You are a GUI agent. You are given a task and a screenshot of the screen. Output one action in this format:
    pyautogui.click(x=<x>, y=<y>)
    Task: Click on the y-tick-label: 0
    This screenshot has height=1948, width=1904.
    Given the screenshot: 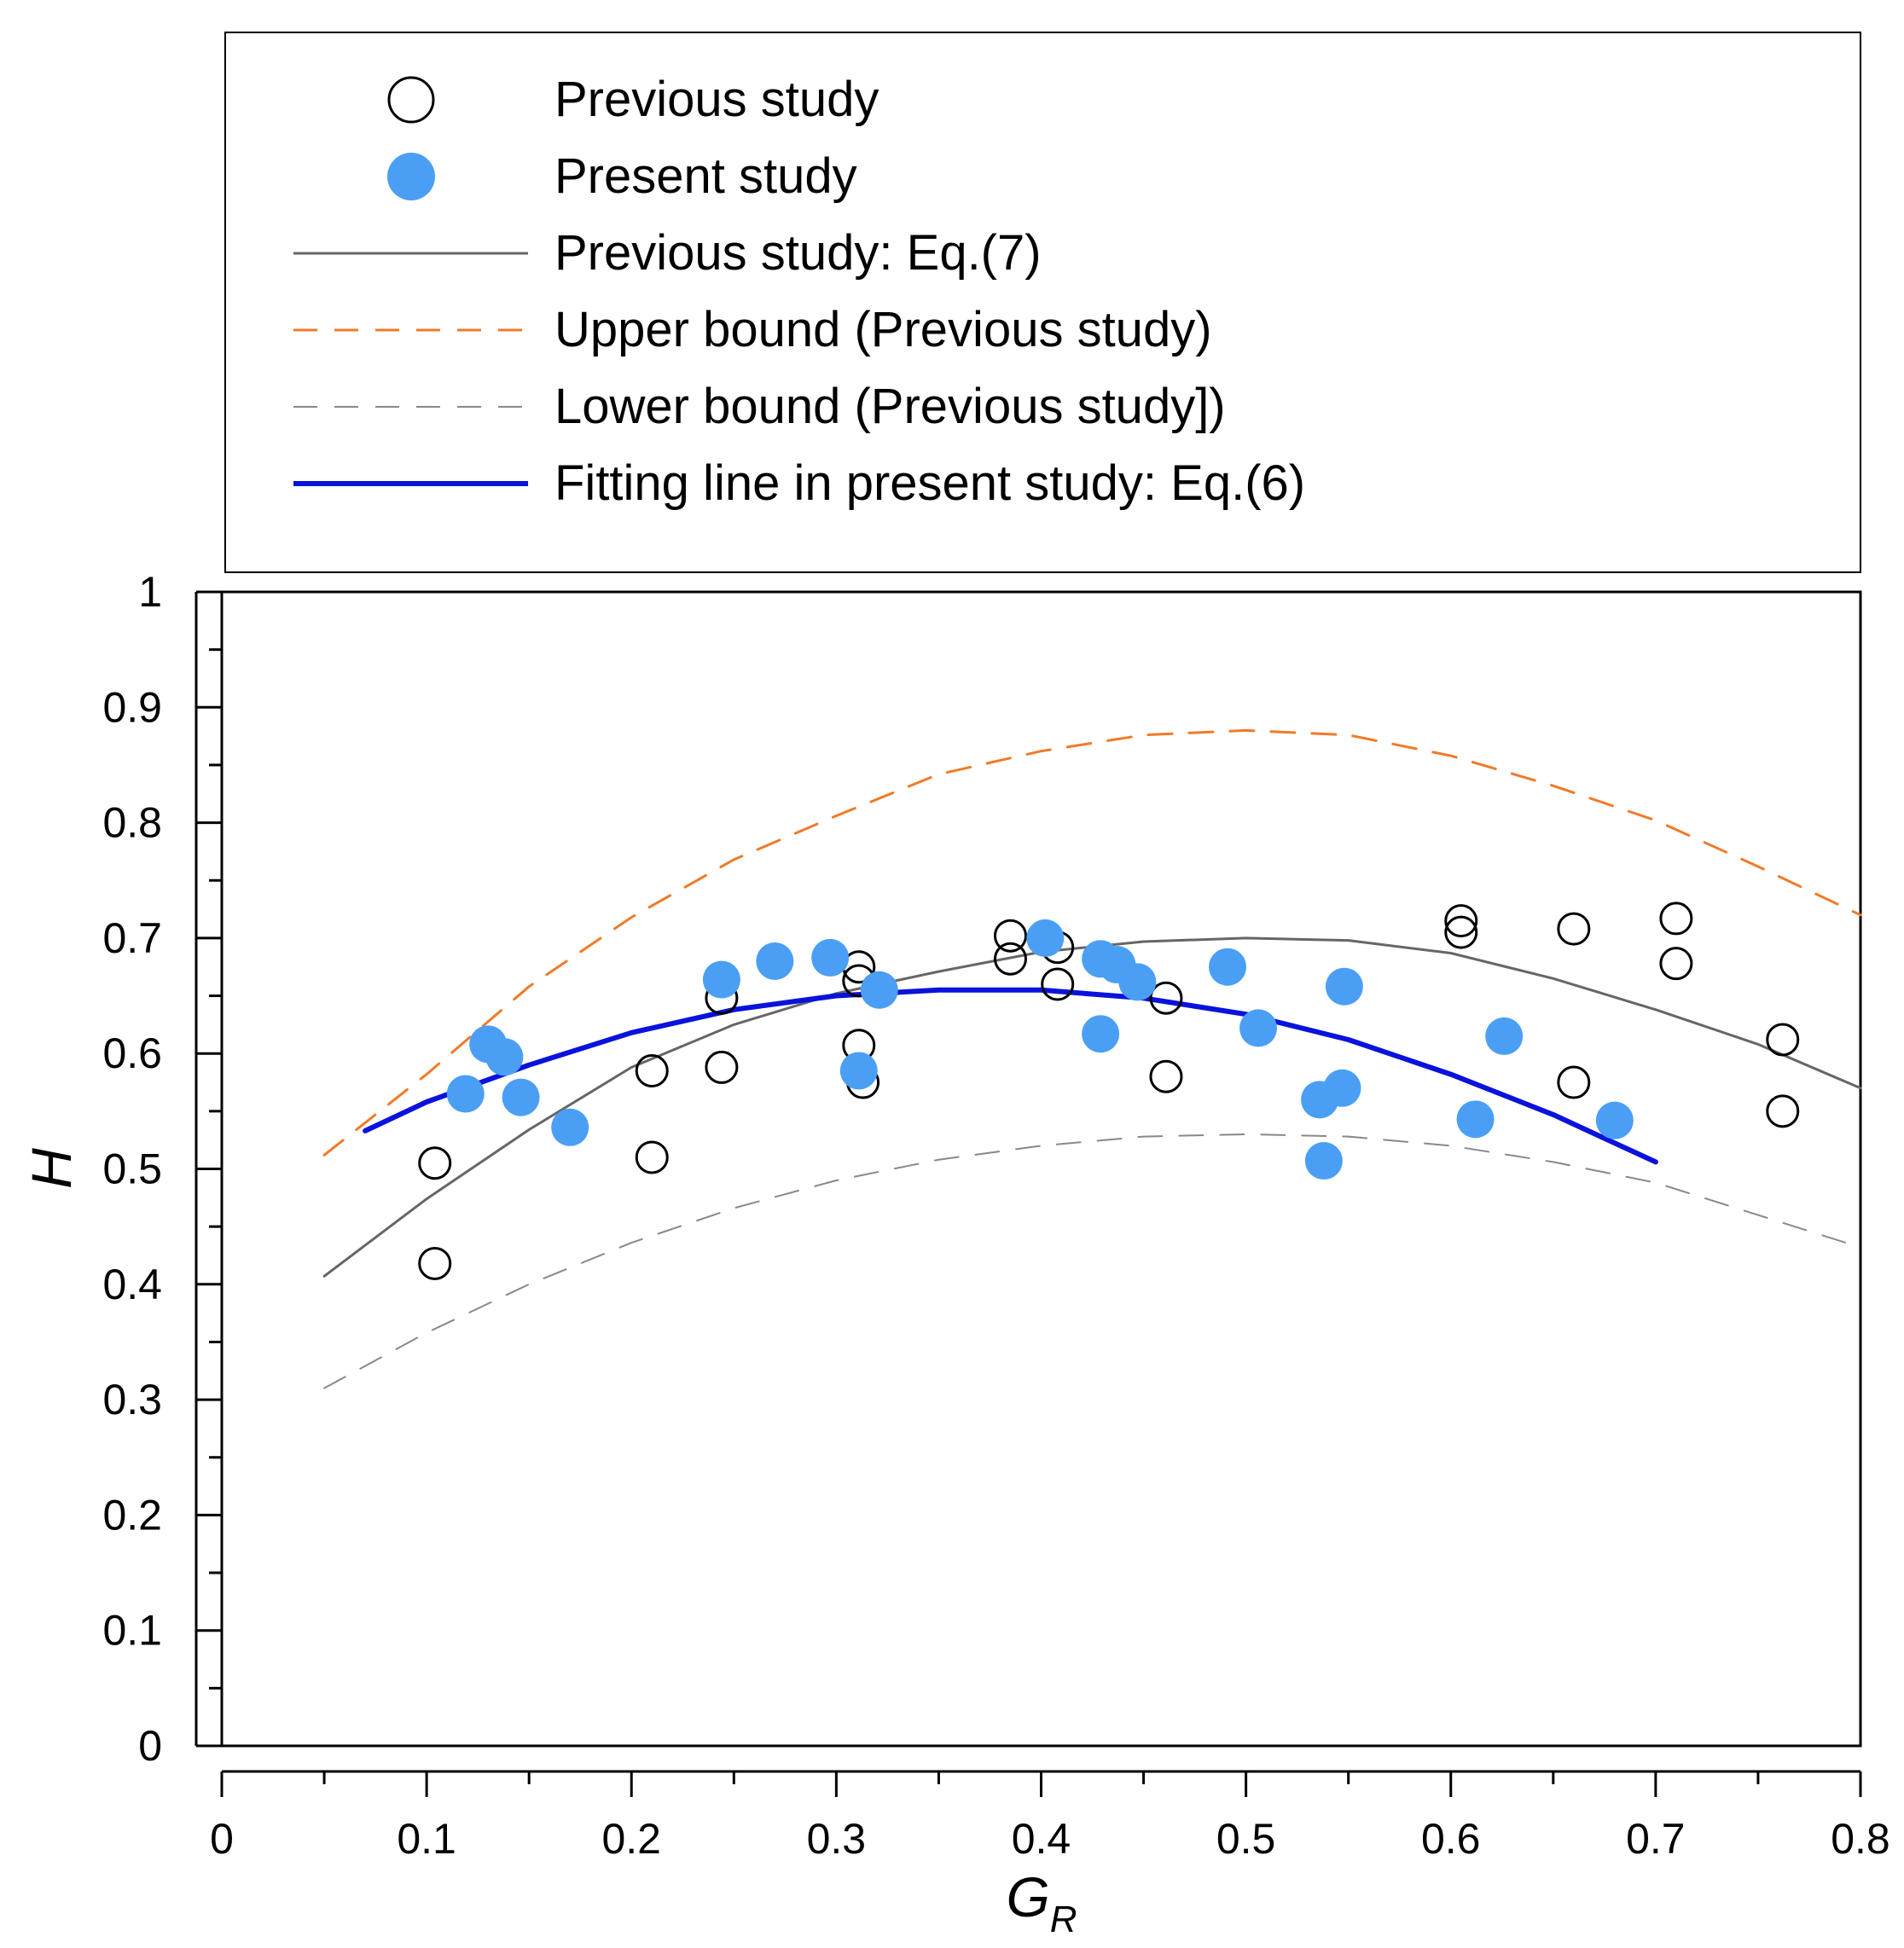 What is the action you would take?
    pyautogui.click(x=150, y=1746)
    